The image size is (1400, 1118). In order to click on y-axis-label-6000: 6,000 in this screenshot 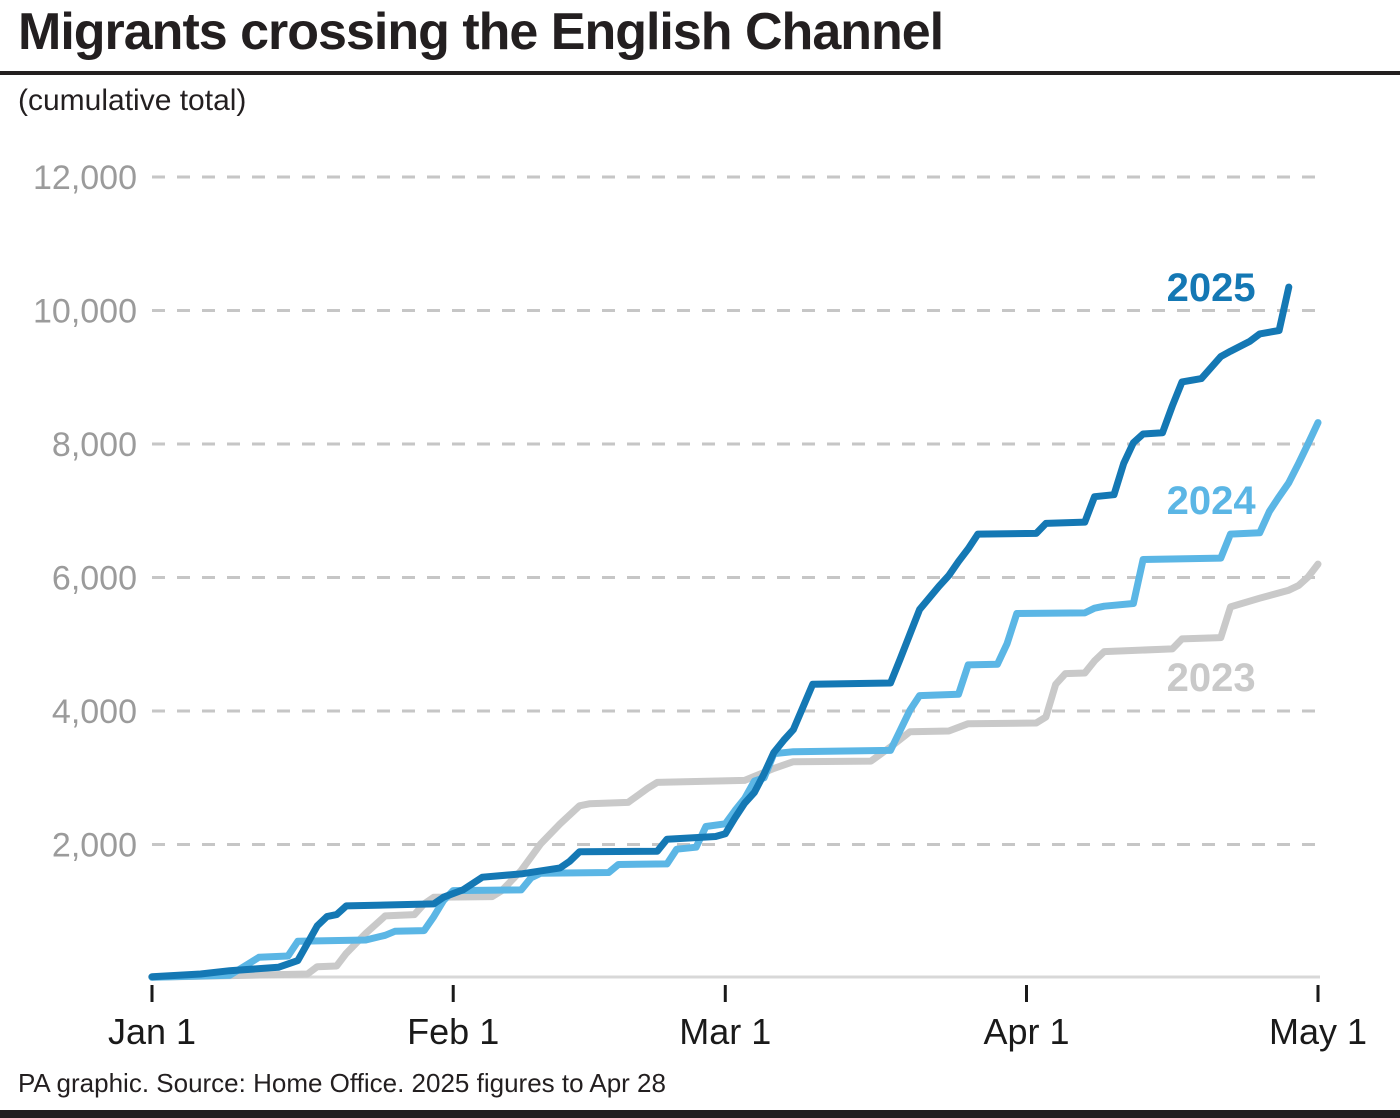, I will do `click(94, 579)`.